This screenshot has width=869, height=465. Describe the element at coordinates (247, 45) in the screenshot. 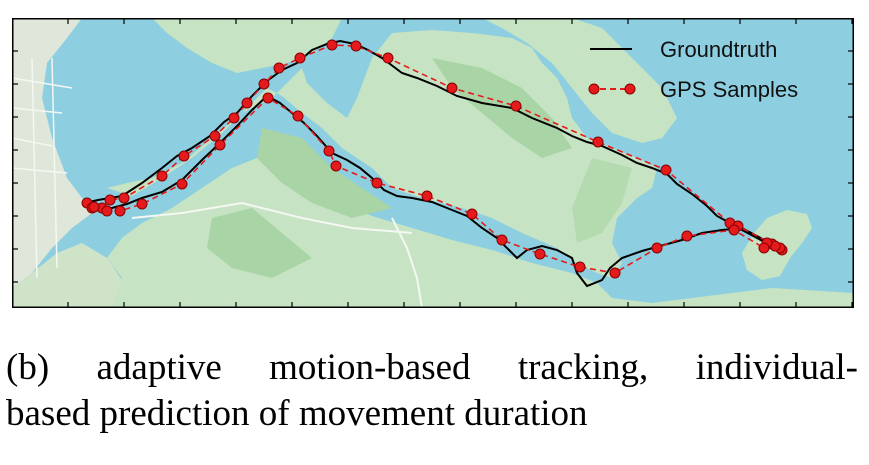

I see `land-northwest` at that location.